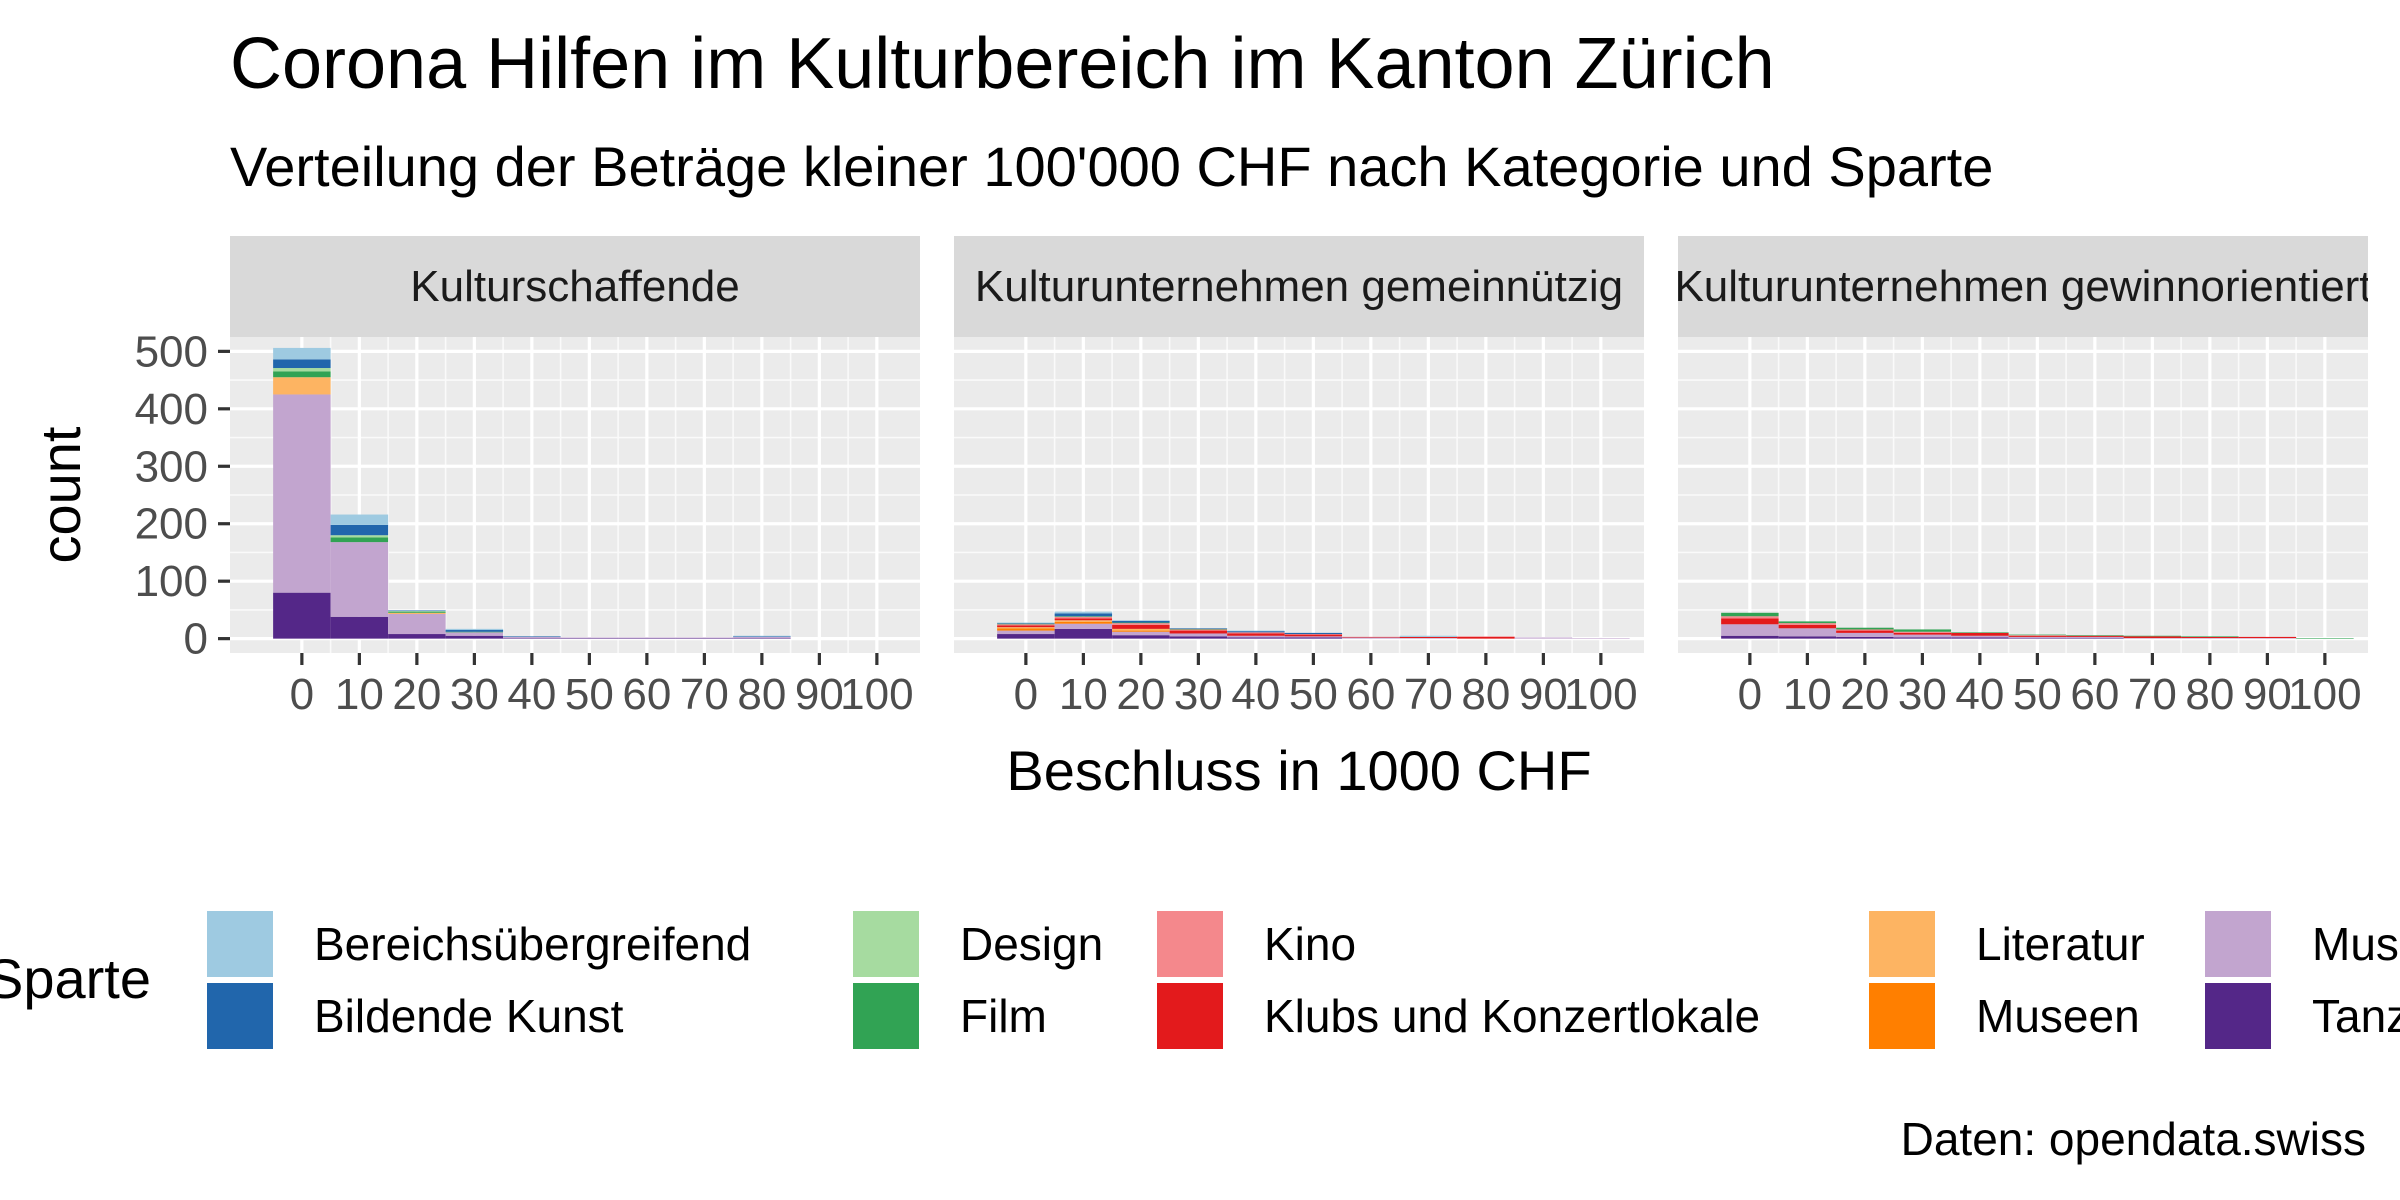 The image size is (2400, 1200). What do you see at coordinates (1370, 694) in the screenshot?
I see `x-tick-label: 60` at bounding box center [1370, 694].